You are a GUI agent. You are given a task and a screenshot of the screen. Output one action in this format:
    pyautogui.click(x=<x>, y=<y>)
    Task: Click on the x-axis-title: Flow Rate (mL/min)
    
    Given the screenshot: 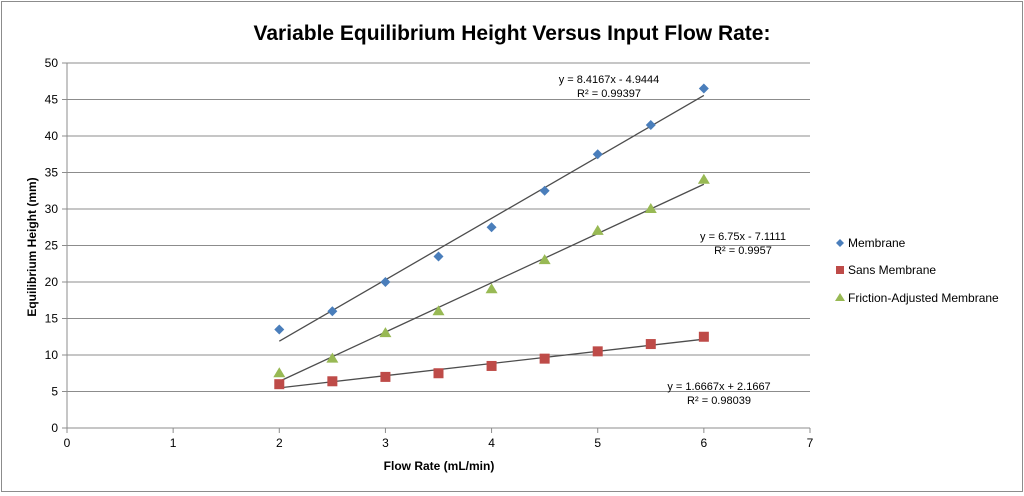 What is the action you would take?
    pyautogui.click(x=439, y=466)
    